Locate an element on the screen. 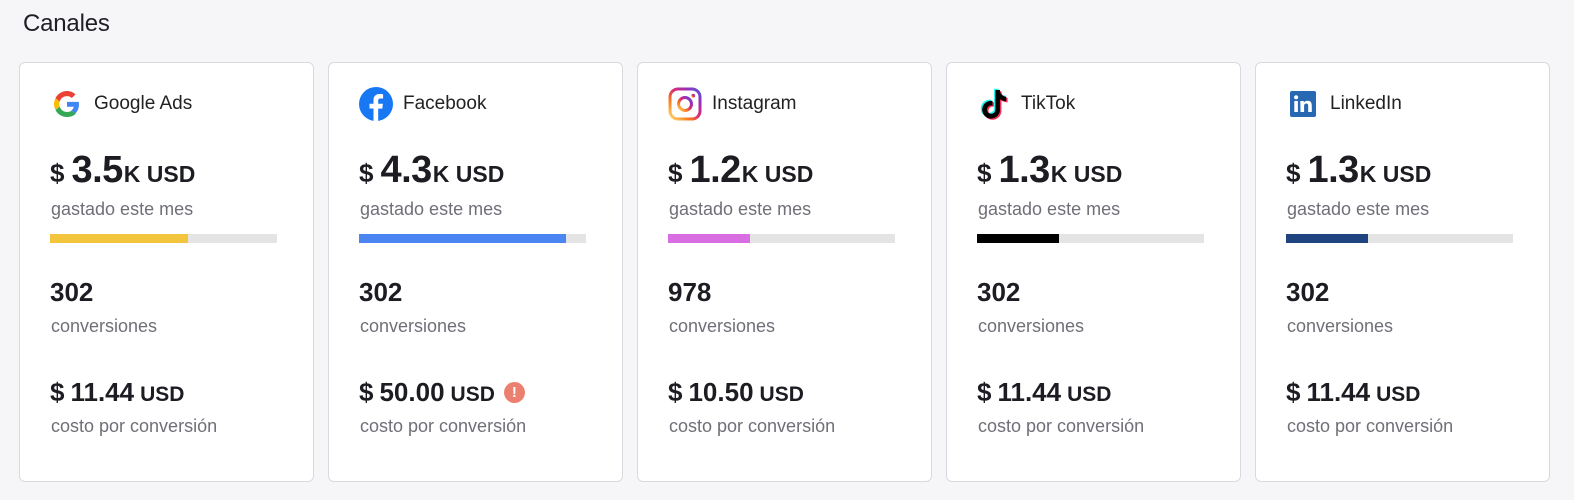  spend-value: 1.2 is located at coordinates (715, 170).